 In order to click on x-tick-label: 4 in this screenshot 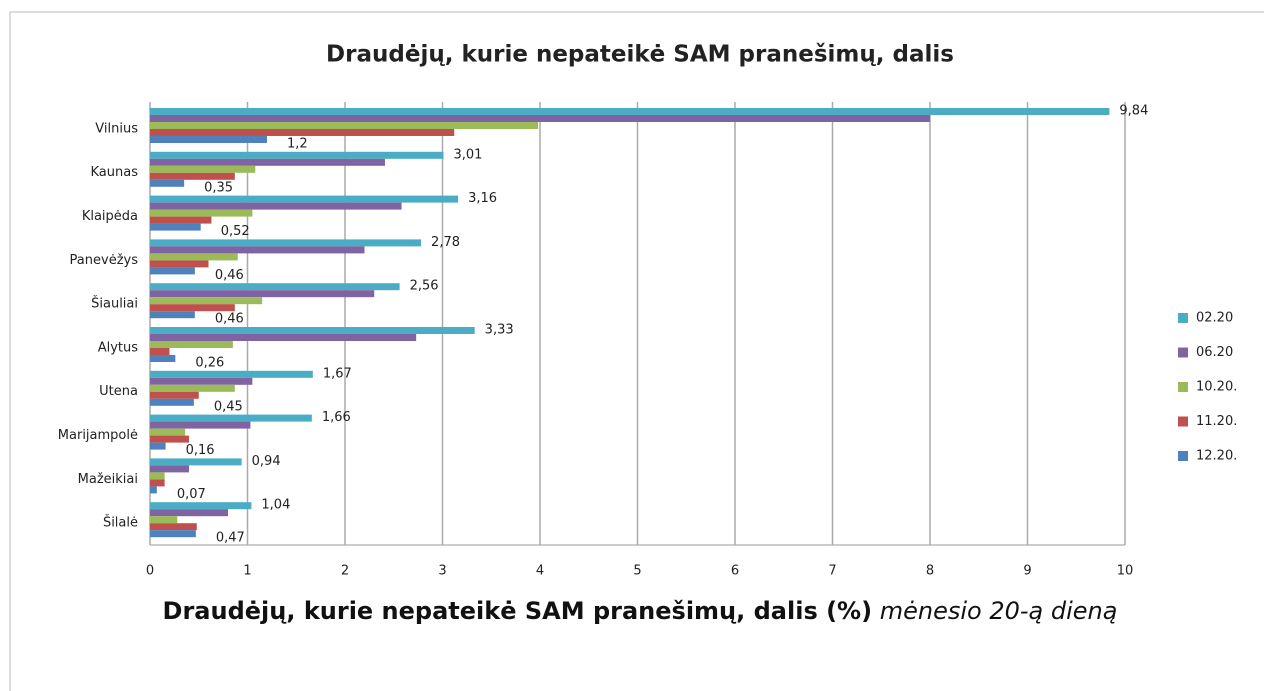, I will do `click(540, 571)`.